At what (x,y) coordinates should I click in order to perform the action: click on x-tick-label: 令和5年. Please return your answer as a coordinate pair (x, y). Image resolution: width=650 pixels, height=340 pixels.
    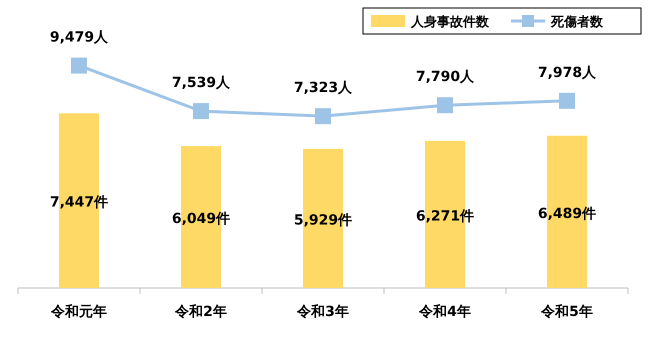
    Looking at the image, I should click on (566, 312).